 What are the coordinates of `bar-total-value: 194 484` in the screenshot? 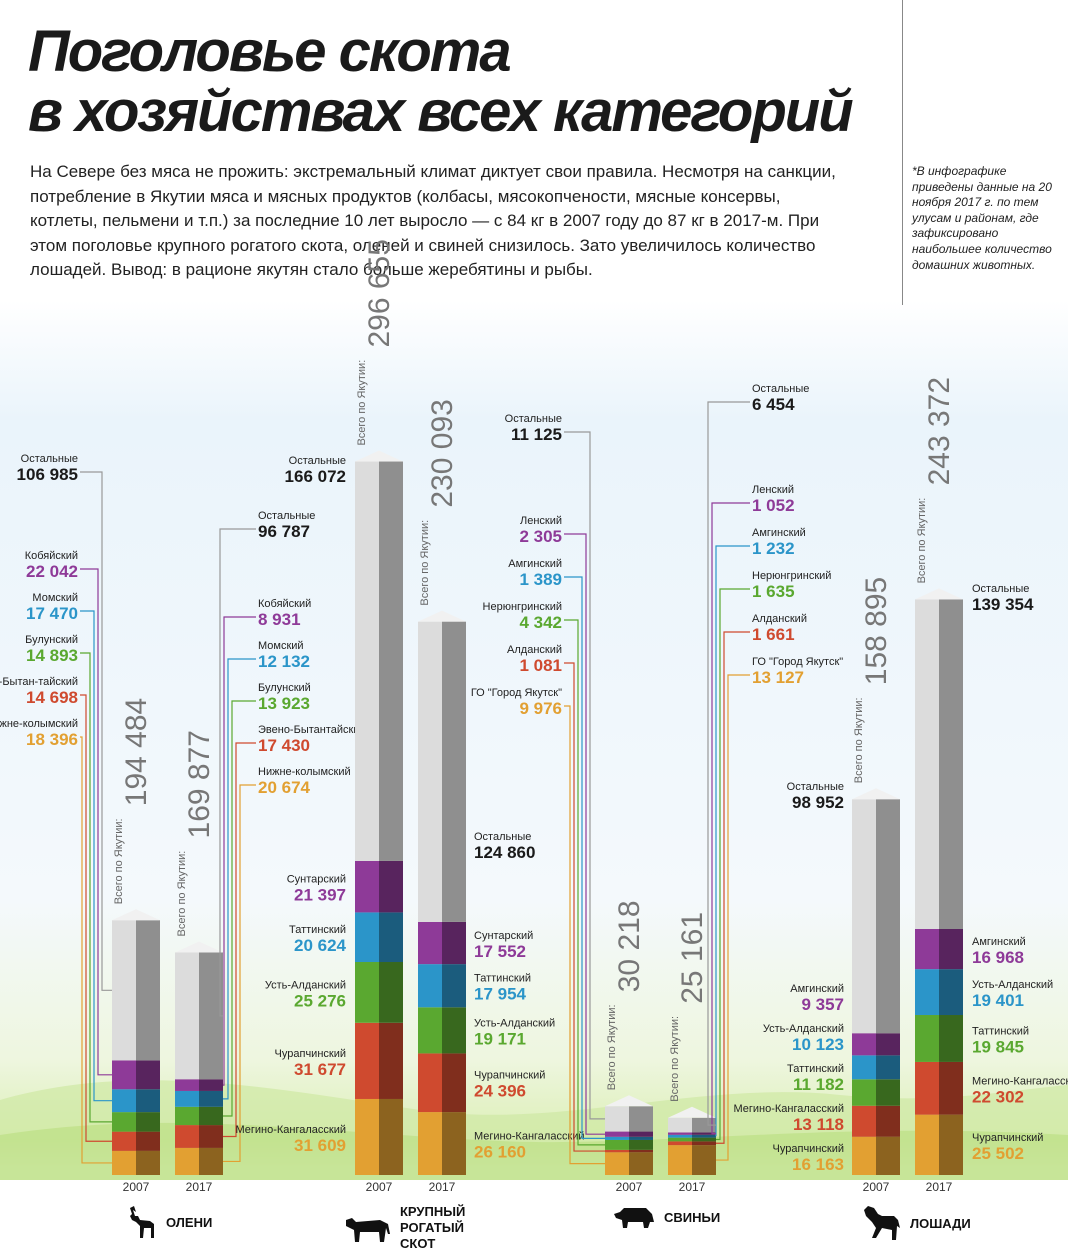 It's located at (136, 752).